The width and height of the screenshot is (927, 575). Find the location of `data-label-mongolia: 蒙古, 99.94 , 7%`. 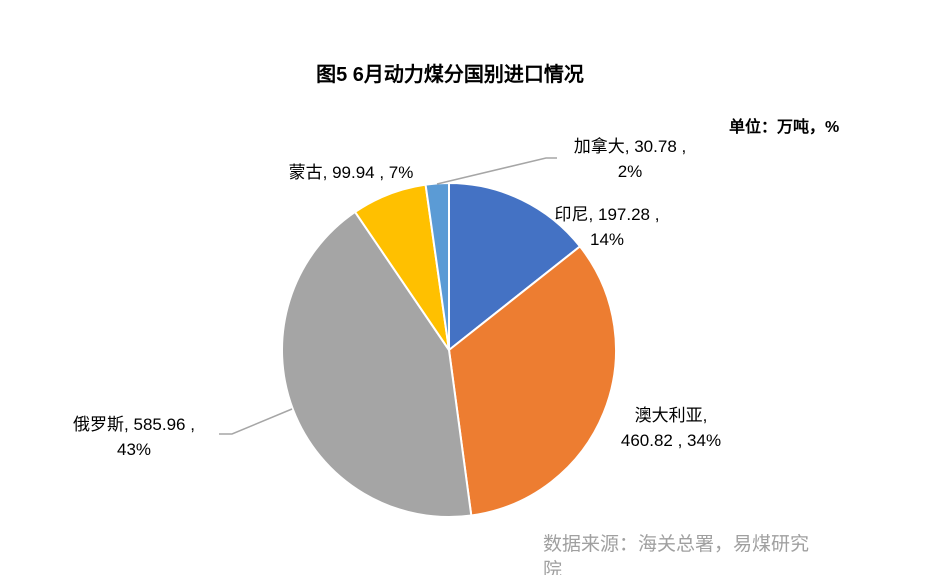

data-label-mongolia: 蒙古, 99.94 , 7% is located at coordinates (351, 172).